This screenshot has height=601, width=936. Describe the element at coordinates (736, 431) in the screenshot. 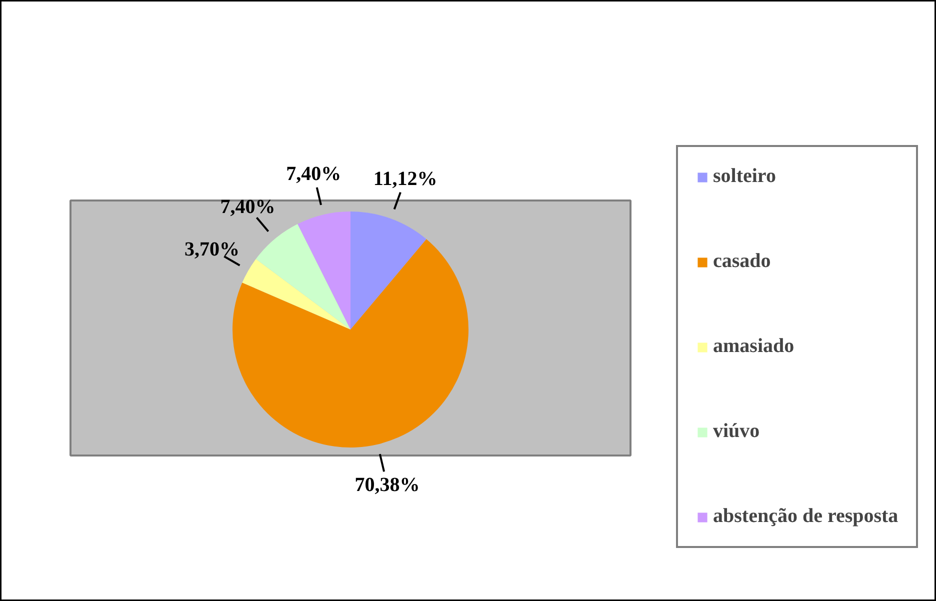

I see `legend-label: viúvo` at that location.